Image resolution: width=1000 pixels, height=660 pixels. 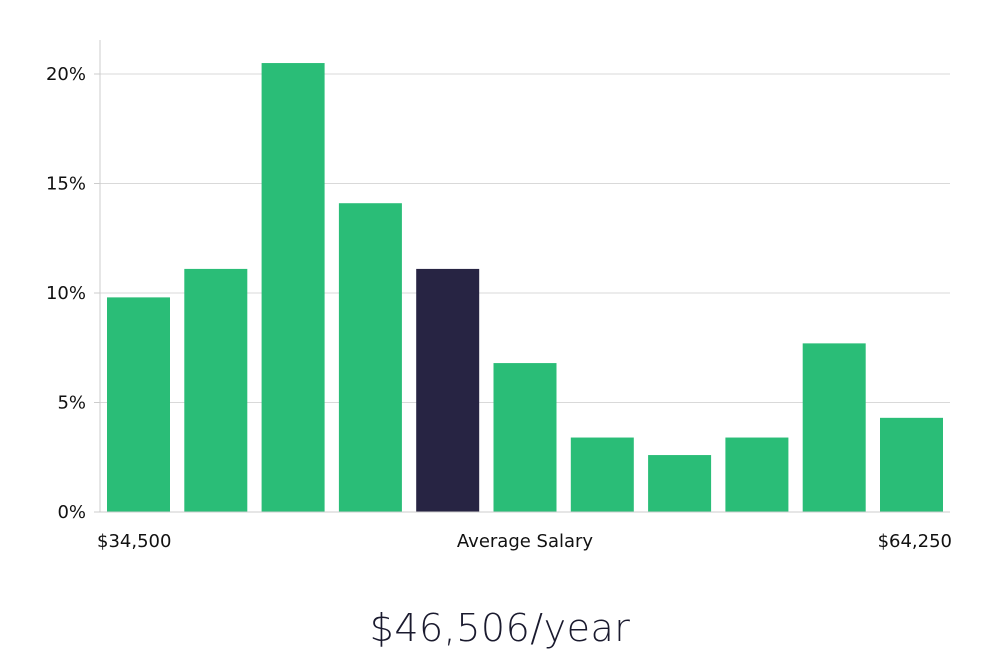 What do you see at coordinates (66, 74) in the screenshot?
I see `y-tick-label: 20%` at bounding box center [66, 74].